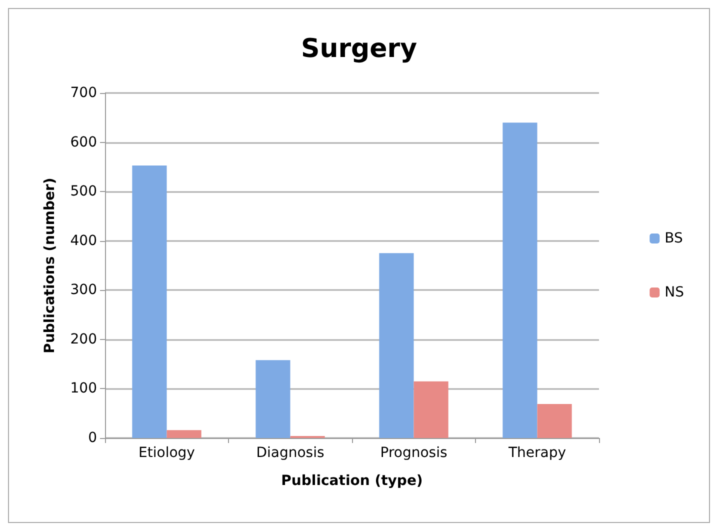 This screenshot has width=718, height=531. I want to click on x-tick-label: Diagnosis, so click(290, 453).